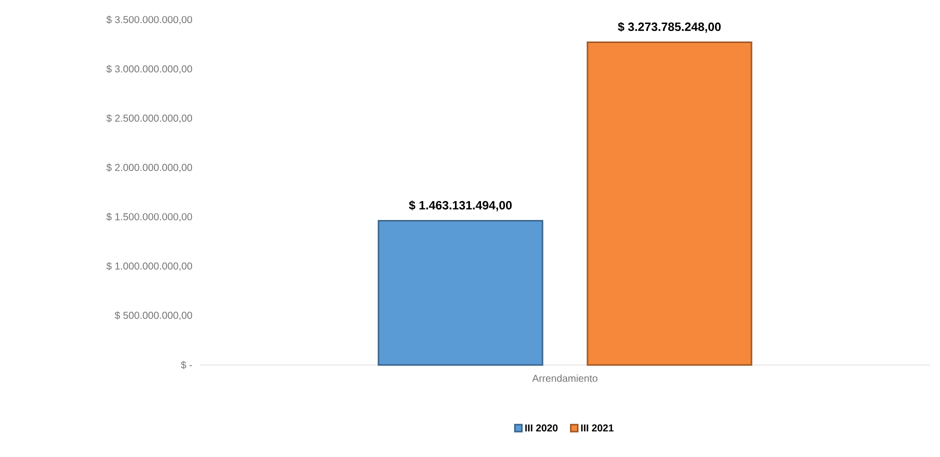  Describe the element at coordinates (460, 206) in the screenshot. I see `data-label: $ 1.463.131.494,00` at that location.